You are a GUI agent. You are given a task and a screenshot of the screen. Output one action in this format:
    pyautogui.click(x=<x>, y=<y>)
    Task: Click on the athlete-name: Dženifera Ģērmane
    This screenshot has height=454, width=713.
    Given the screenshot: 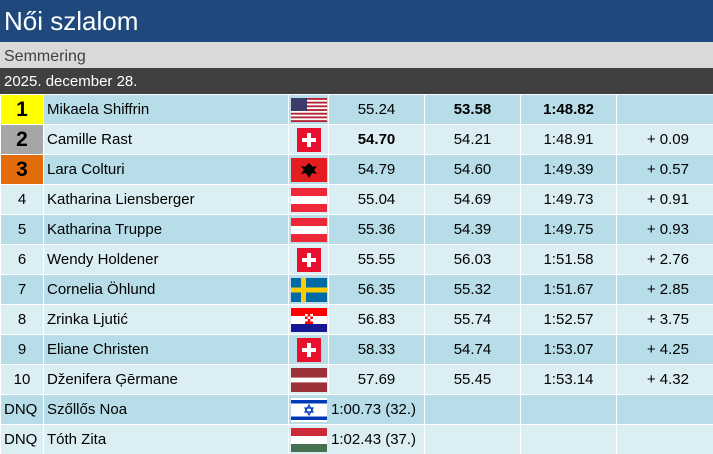 What is the action you would take?
    pyautogui.click(x=166, y=379)
    